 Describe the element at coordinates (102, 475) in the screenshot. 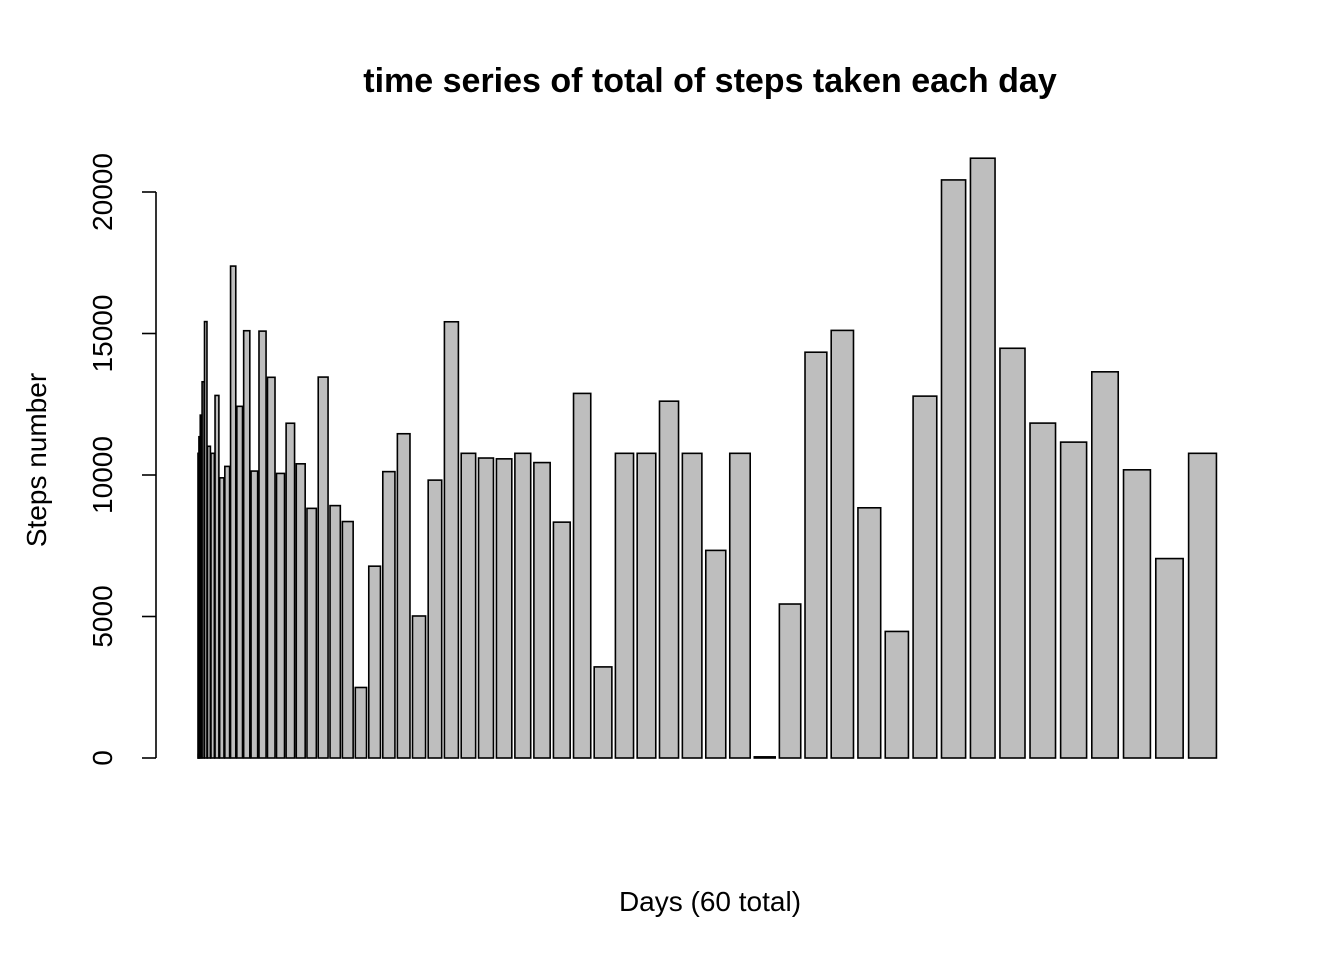

I see `y-tick-label: 10000` at that location.